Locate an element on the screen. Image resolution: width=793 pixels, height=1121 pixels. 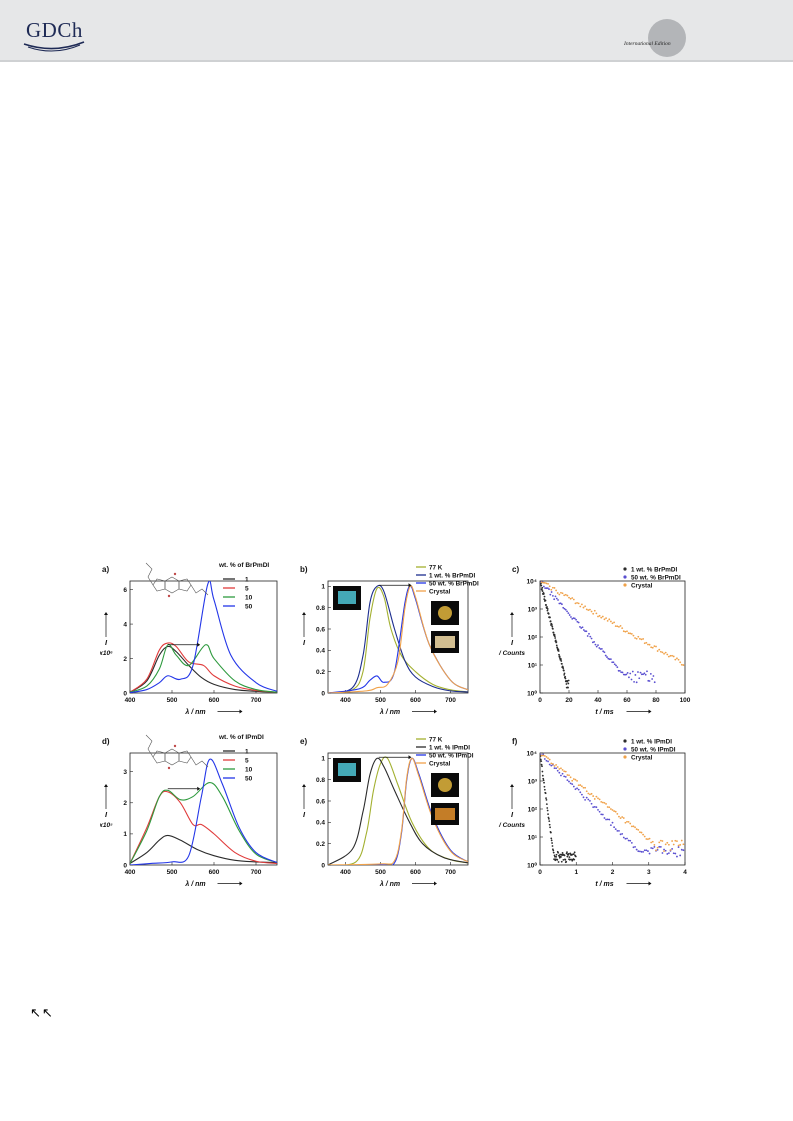
edition-label: International Edition is located at coordinates (647, 44).